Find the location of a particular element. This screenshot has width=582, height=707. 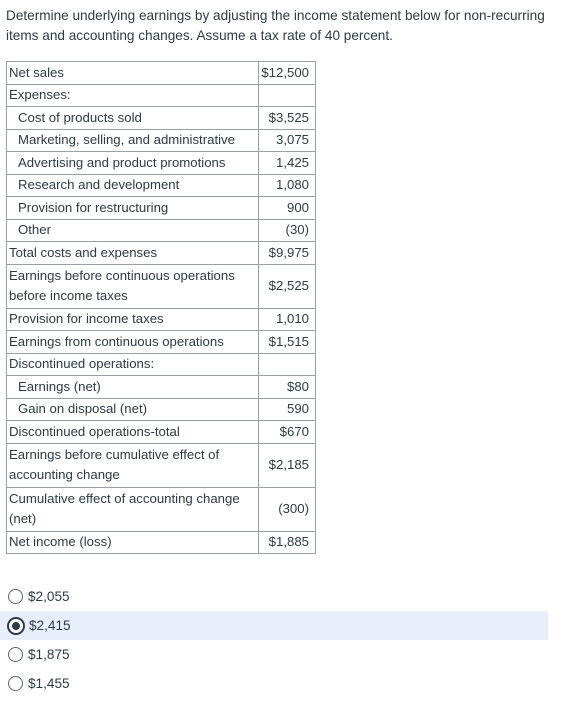

answer-label: $2,055 is located at coordinates (49, 596).